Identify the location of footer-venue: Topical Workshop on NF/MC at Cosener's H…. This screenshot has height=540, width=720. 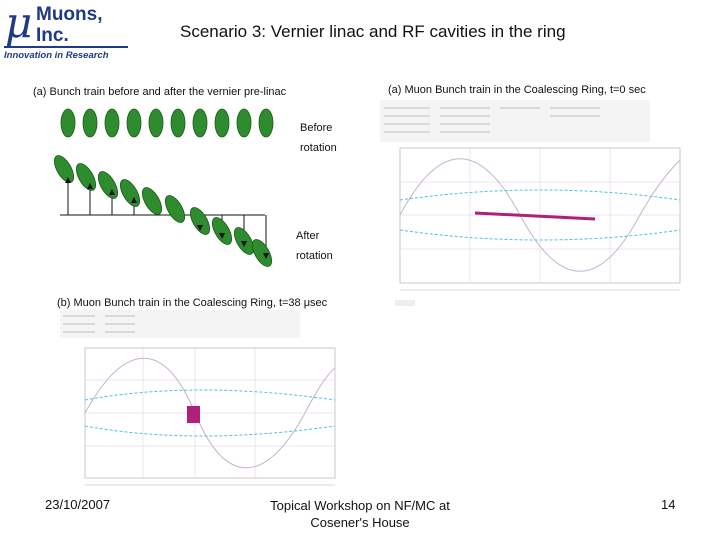
(360, 514).